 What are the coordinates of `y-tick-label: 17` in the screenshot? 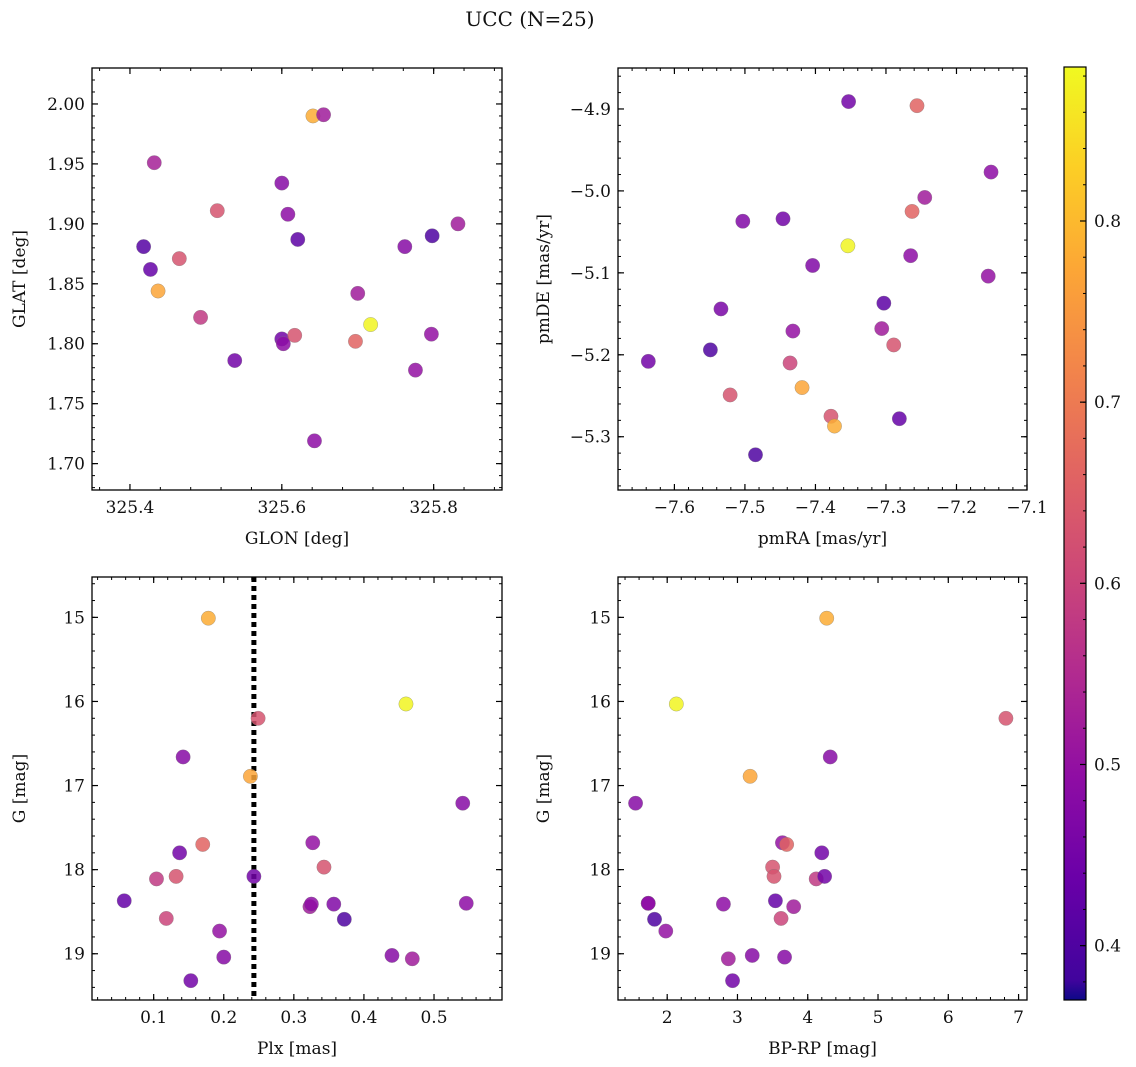 It's located at (600, 787).